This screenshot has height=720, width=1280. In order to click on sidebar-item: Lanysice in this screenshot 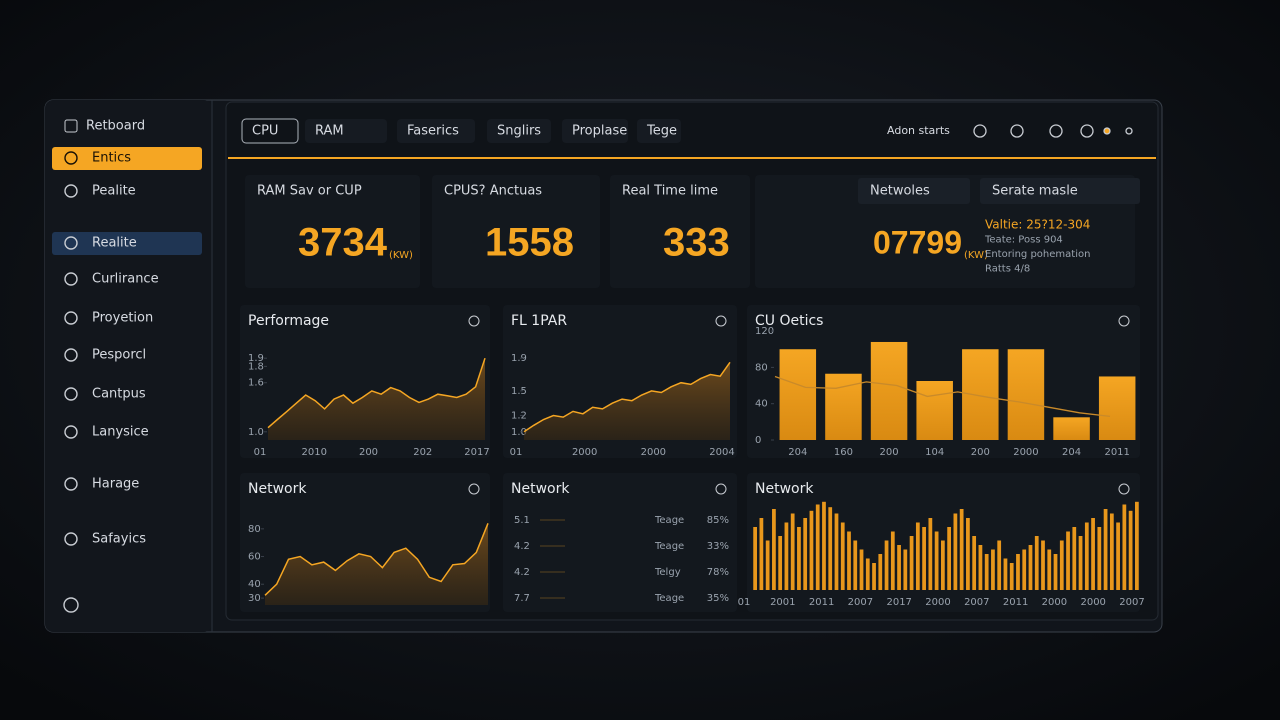, I will do `click(120, 432)`.